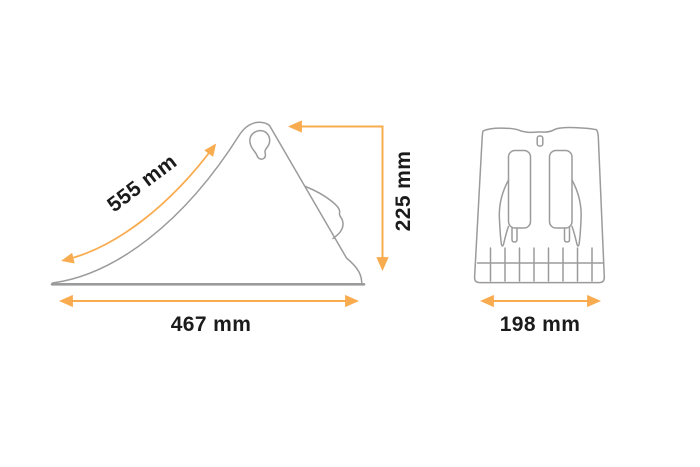  Describe the element at coordinates (324, 212) in the screenshot. I see `rear-slope-notch` at that location.